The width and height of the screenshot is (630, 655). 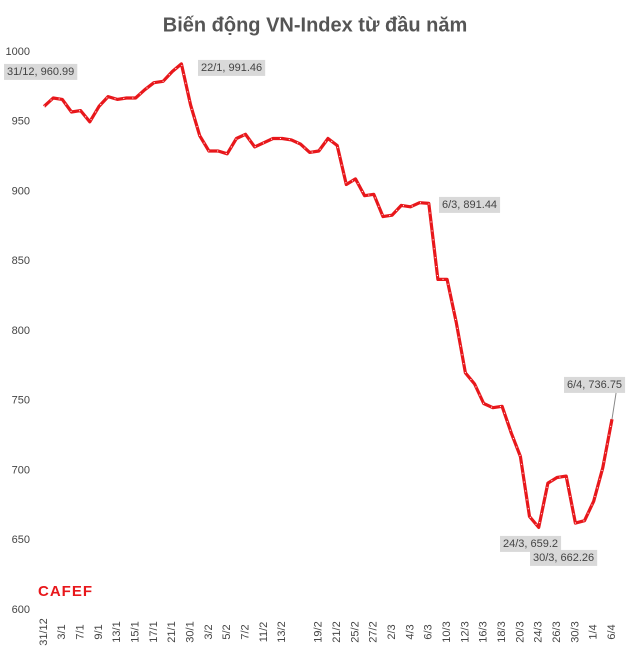 I want to click on x-tick-label: 21/1, so click(x=172, y=631).